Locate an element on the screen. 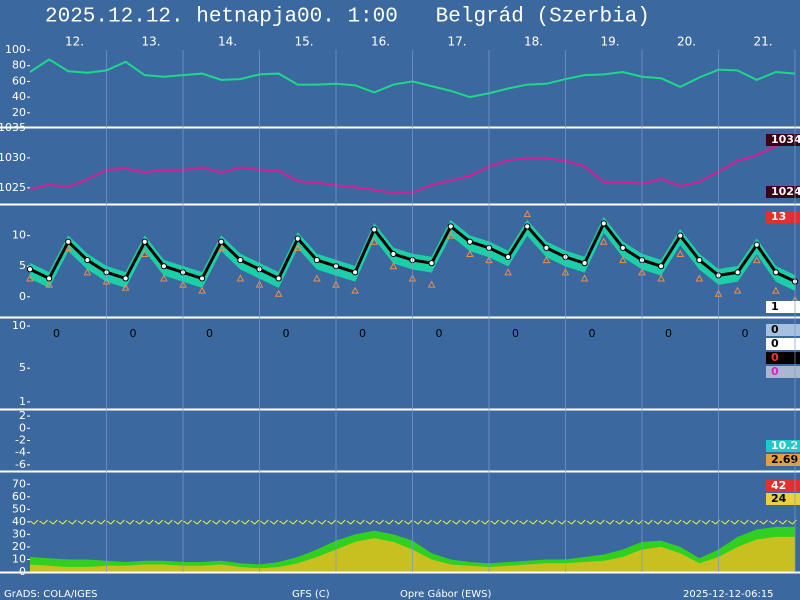 This screenshot has height=600, width=800. y-tick-label: 5 is located at coordinates (22, 367).